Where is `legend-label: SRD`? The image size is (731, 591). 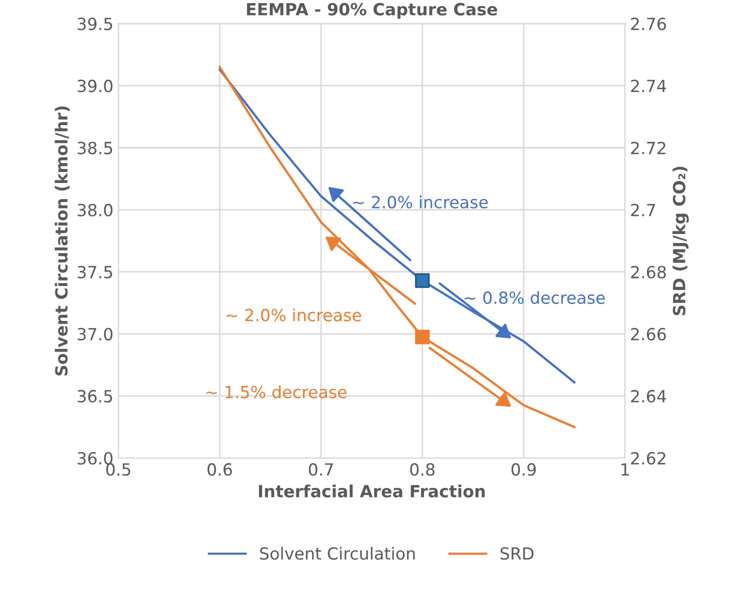 legend-label: SRD is located at coordinates (517, 553).